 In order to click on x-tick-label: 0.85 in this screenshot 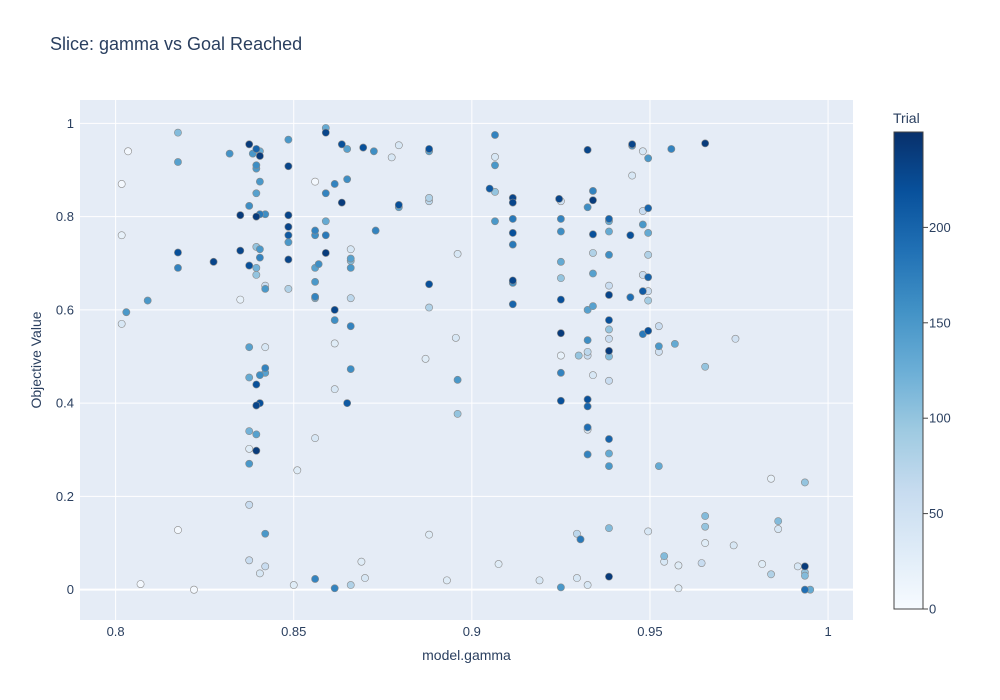, I will do `click(293, 631)`.